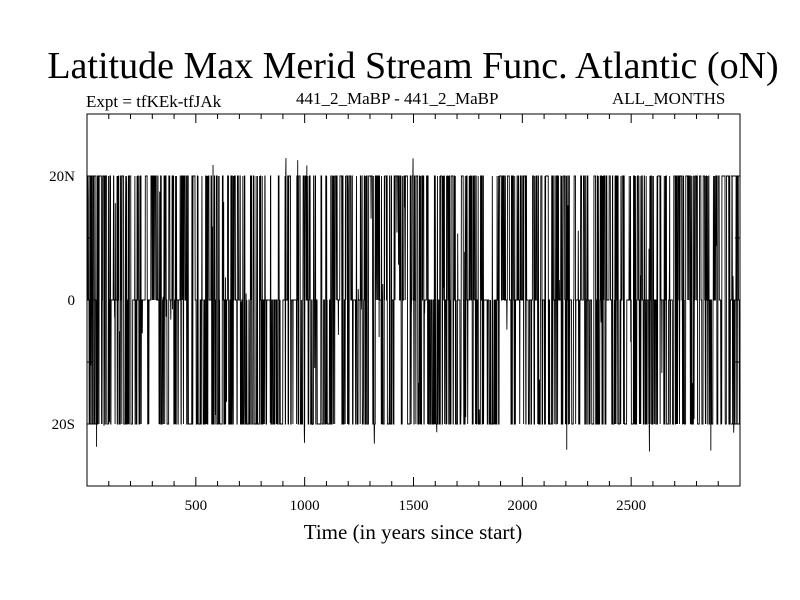 This screenshot has height=600, width=800. What do you see at coordinates (196, 506) in the screenshot?
I see `x-tick-label: 500` at bounding box center [196, 506].